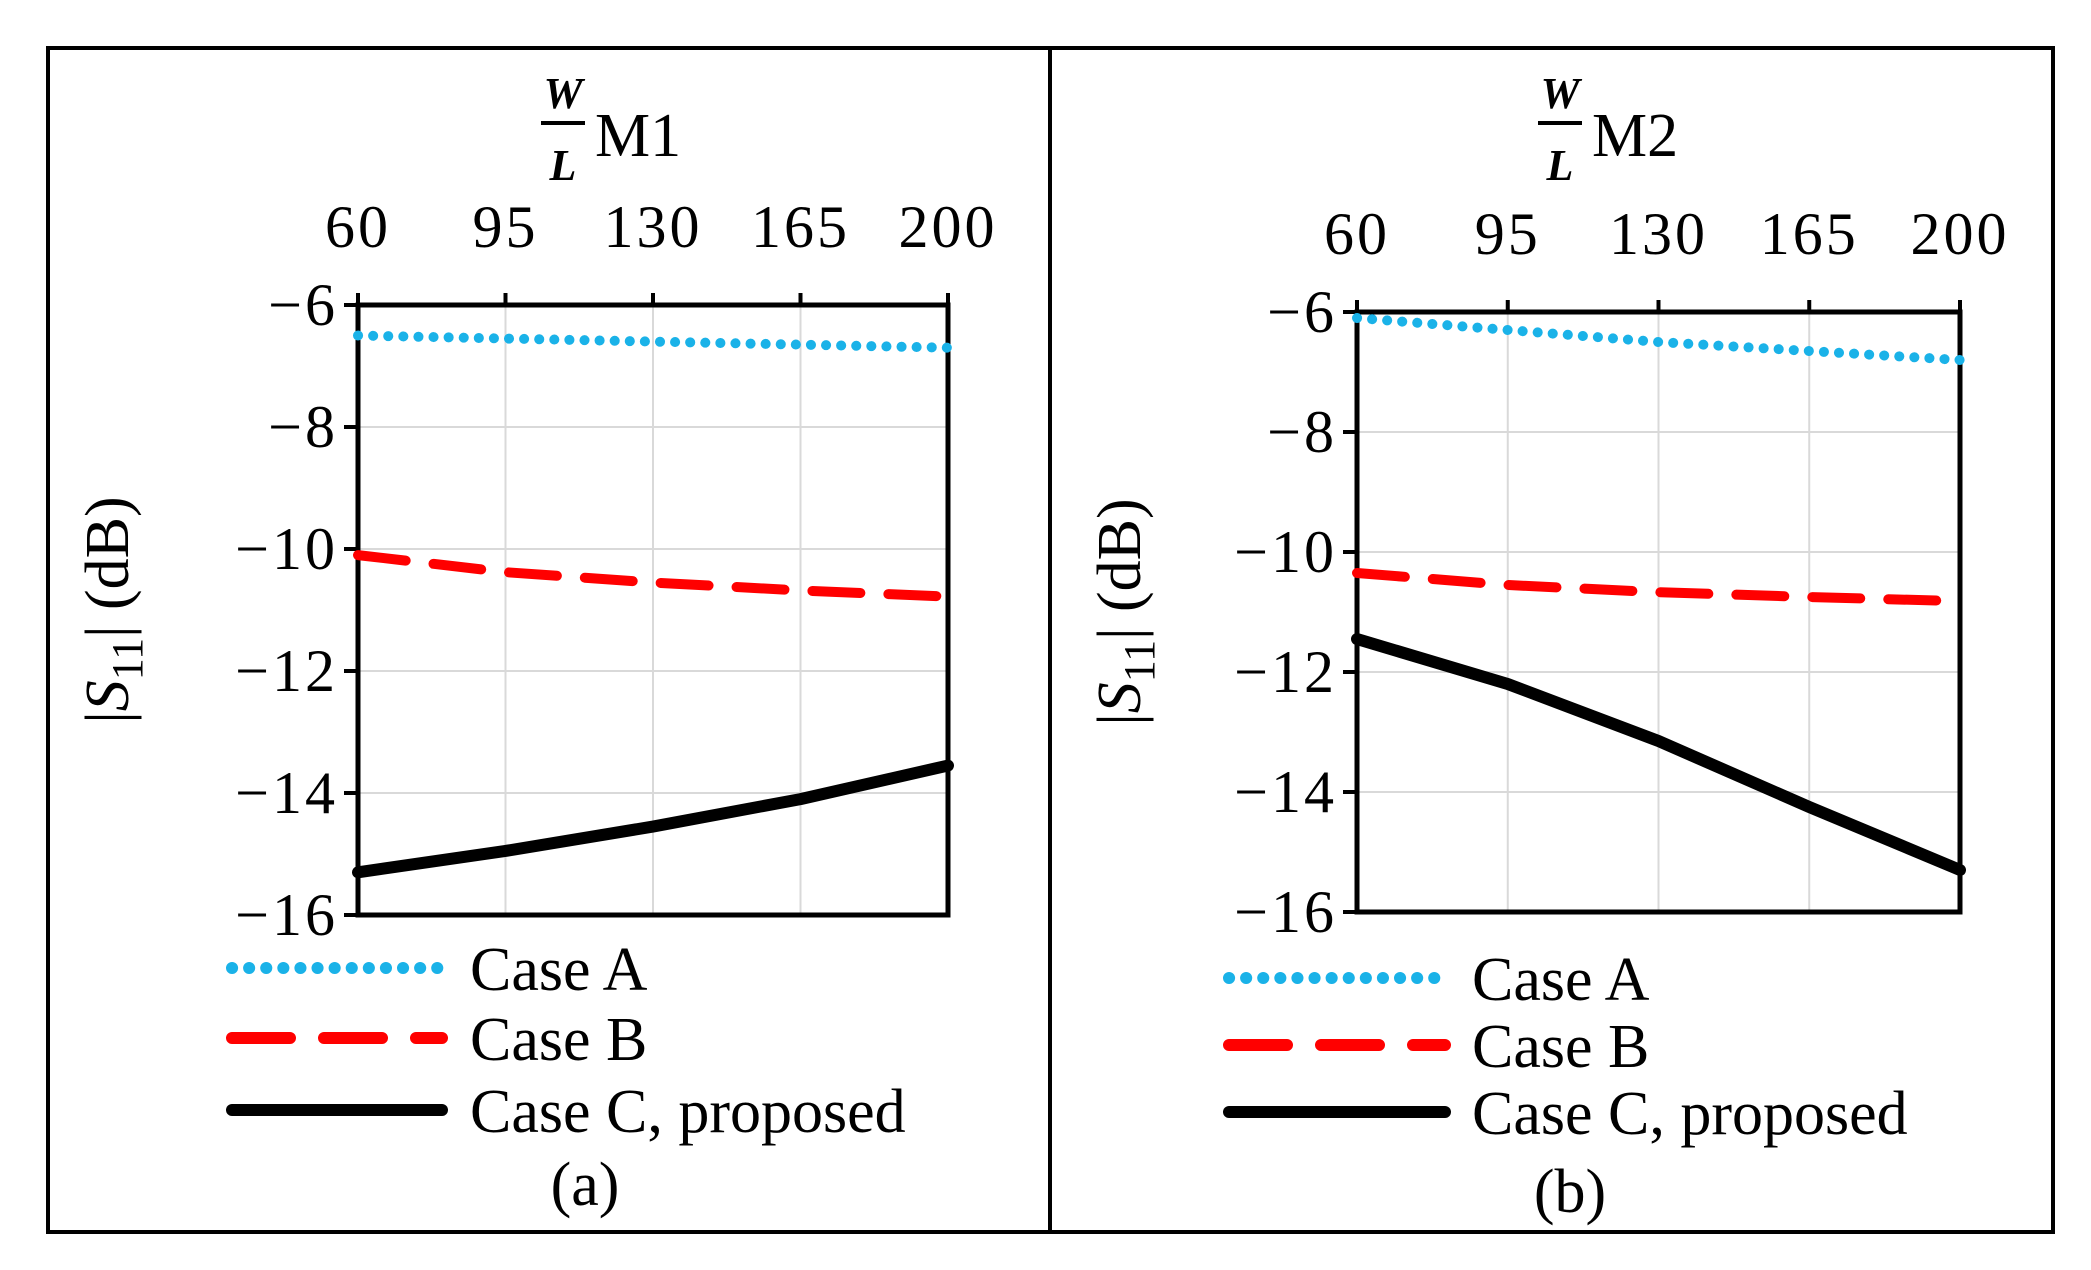 This screenshot has height=1270, width=2091. Describe the element at coordinates (1635, 136) in the screenshot. I see `top-axis-label: M2` at that location.